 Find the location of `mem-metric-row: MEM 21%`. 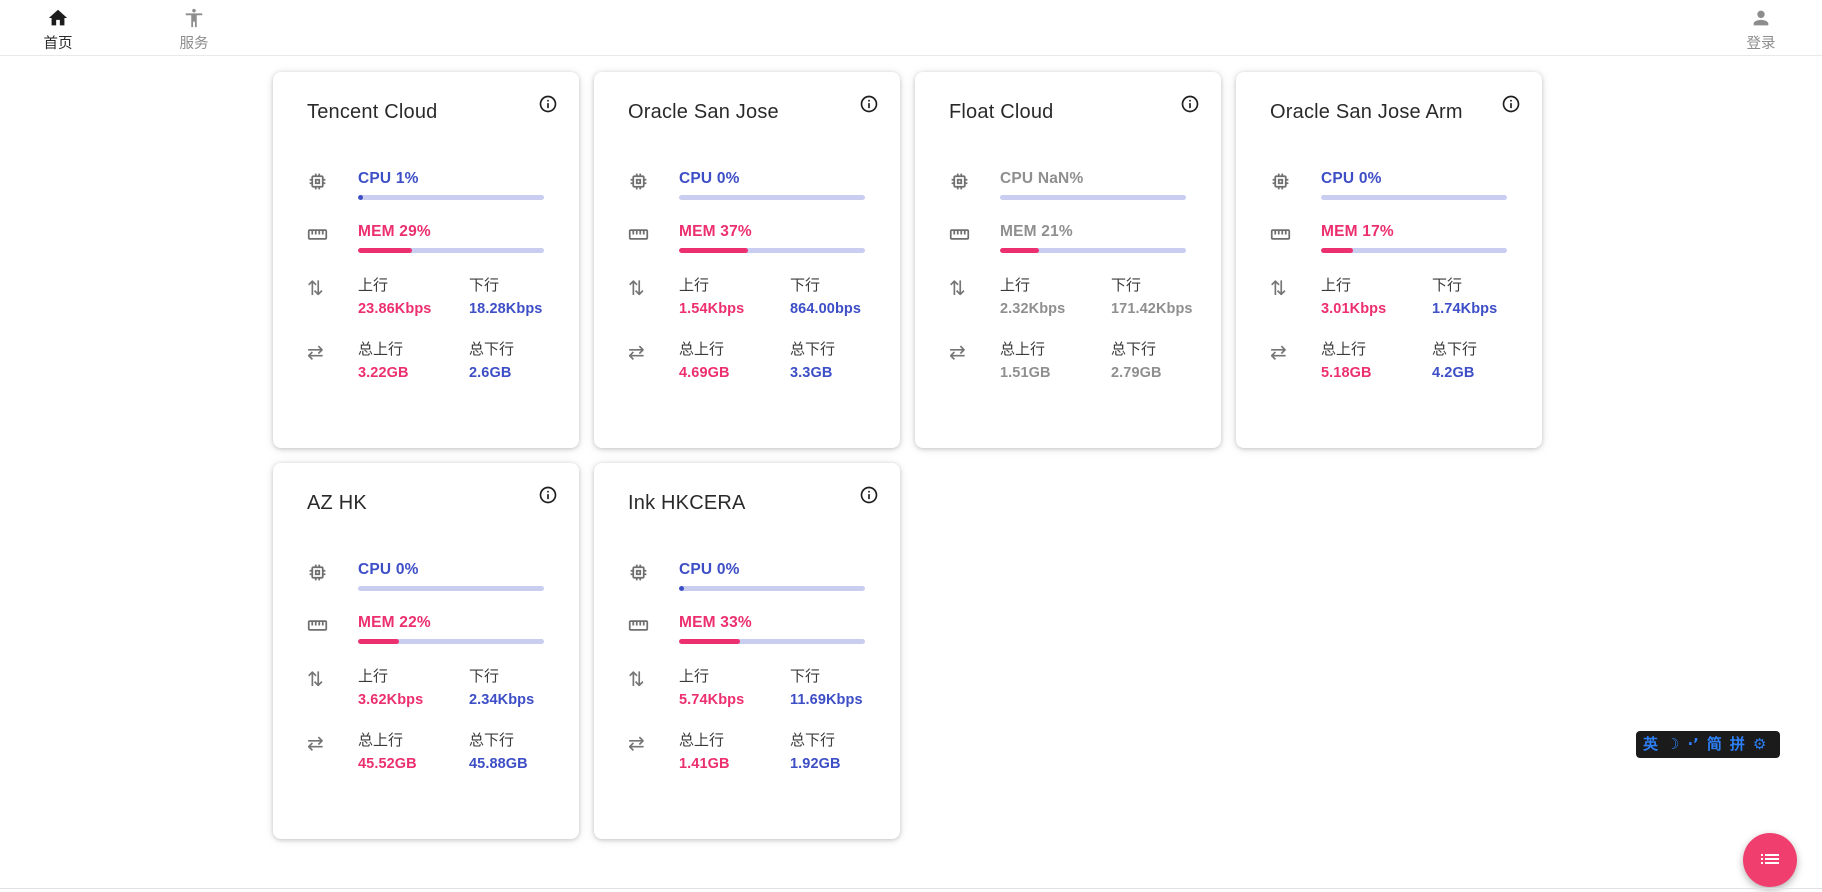

mem-metric-row: MEM 21% is located at coordinates (1068, 238).